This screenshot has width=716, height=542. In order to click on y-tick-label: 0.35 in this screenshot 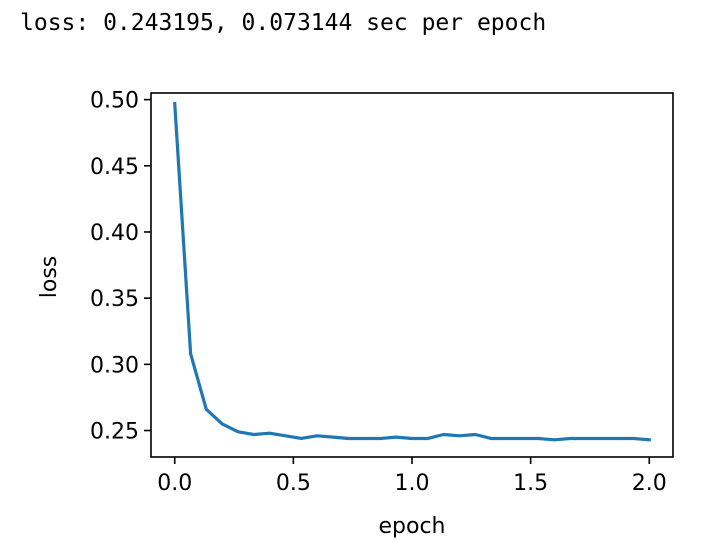, I will do `click(114, 299)`.